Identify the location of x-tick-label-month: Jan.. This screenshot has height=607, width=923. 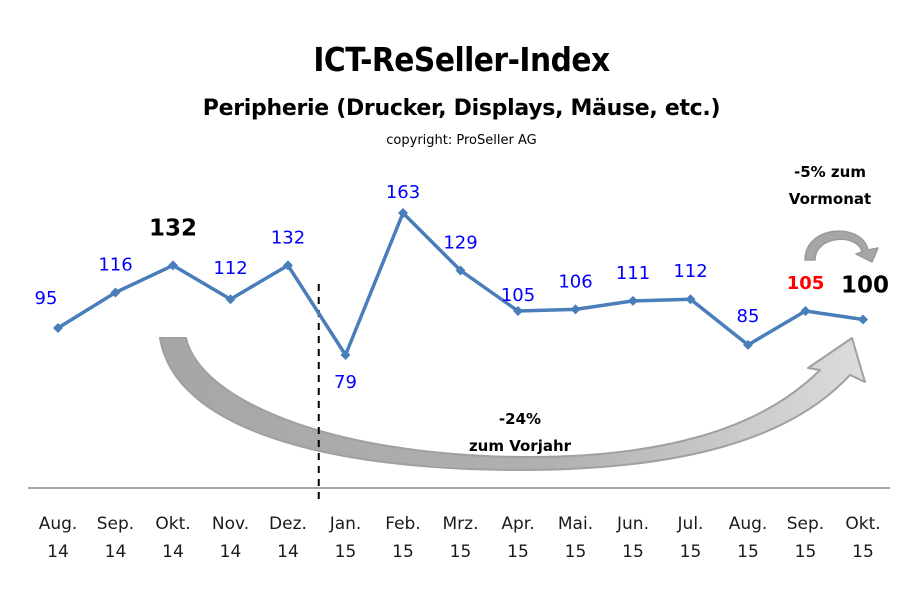
(345, 524).